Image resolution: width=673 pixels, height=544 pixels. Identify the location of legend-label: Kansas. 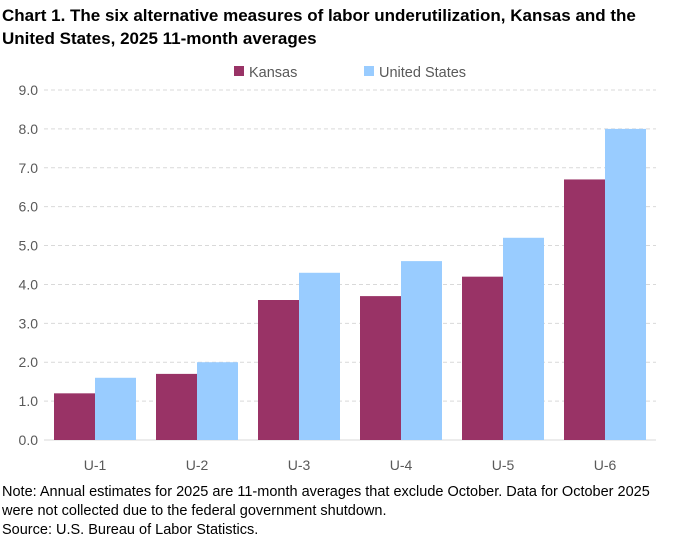
(273, 73).